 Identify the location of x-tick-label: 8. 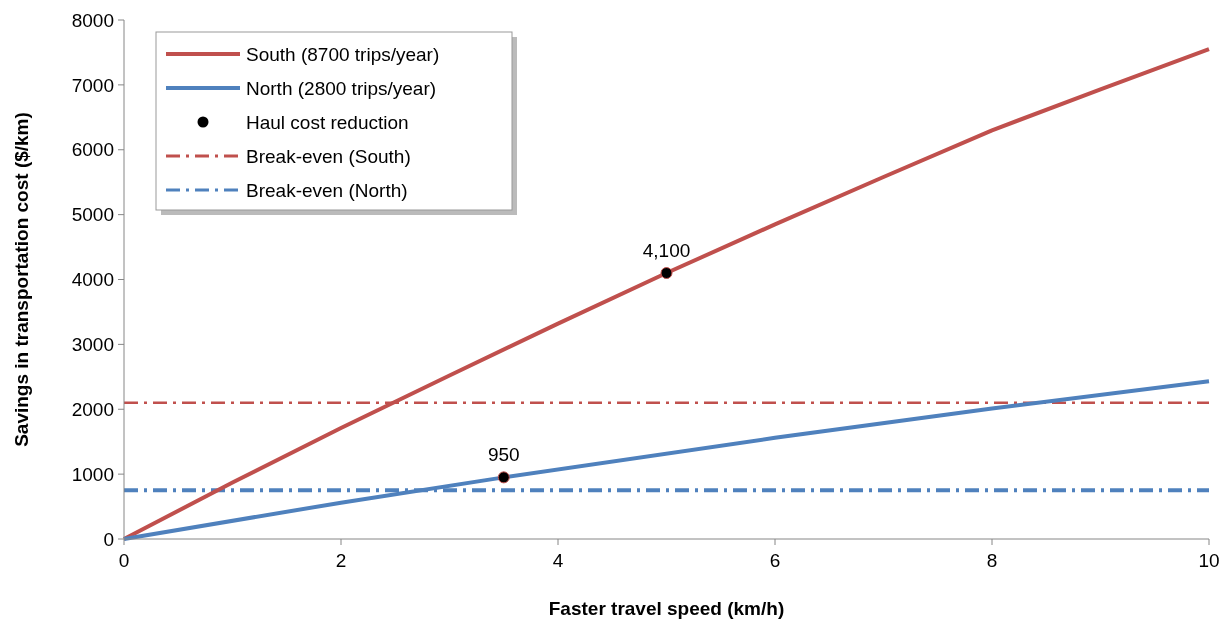
(992, 560).